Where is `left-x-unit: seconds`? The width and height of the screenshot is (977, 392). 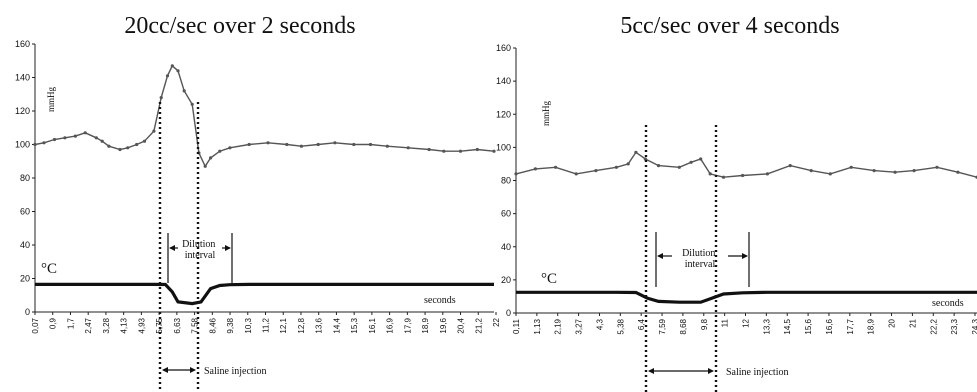 left-x-unit: seconds is located at coordinates (440, 300).